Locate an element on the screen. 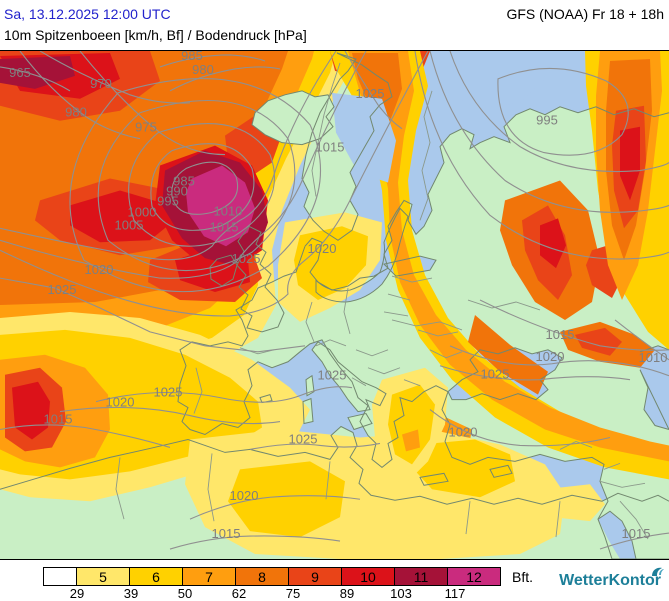 The image size is (669, 601). kmh-label: 62 is located at coordinates (239, 593).